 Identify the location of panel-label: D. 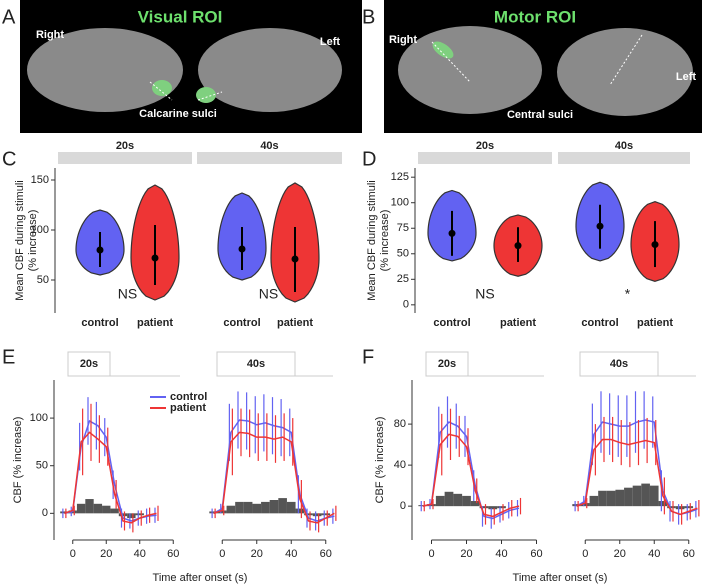
(369, 159).